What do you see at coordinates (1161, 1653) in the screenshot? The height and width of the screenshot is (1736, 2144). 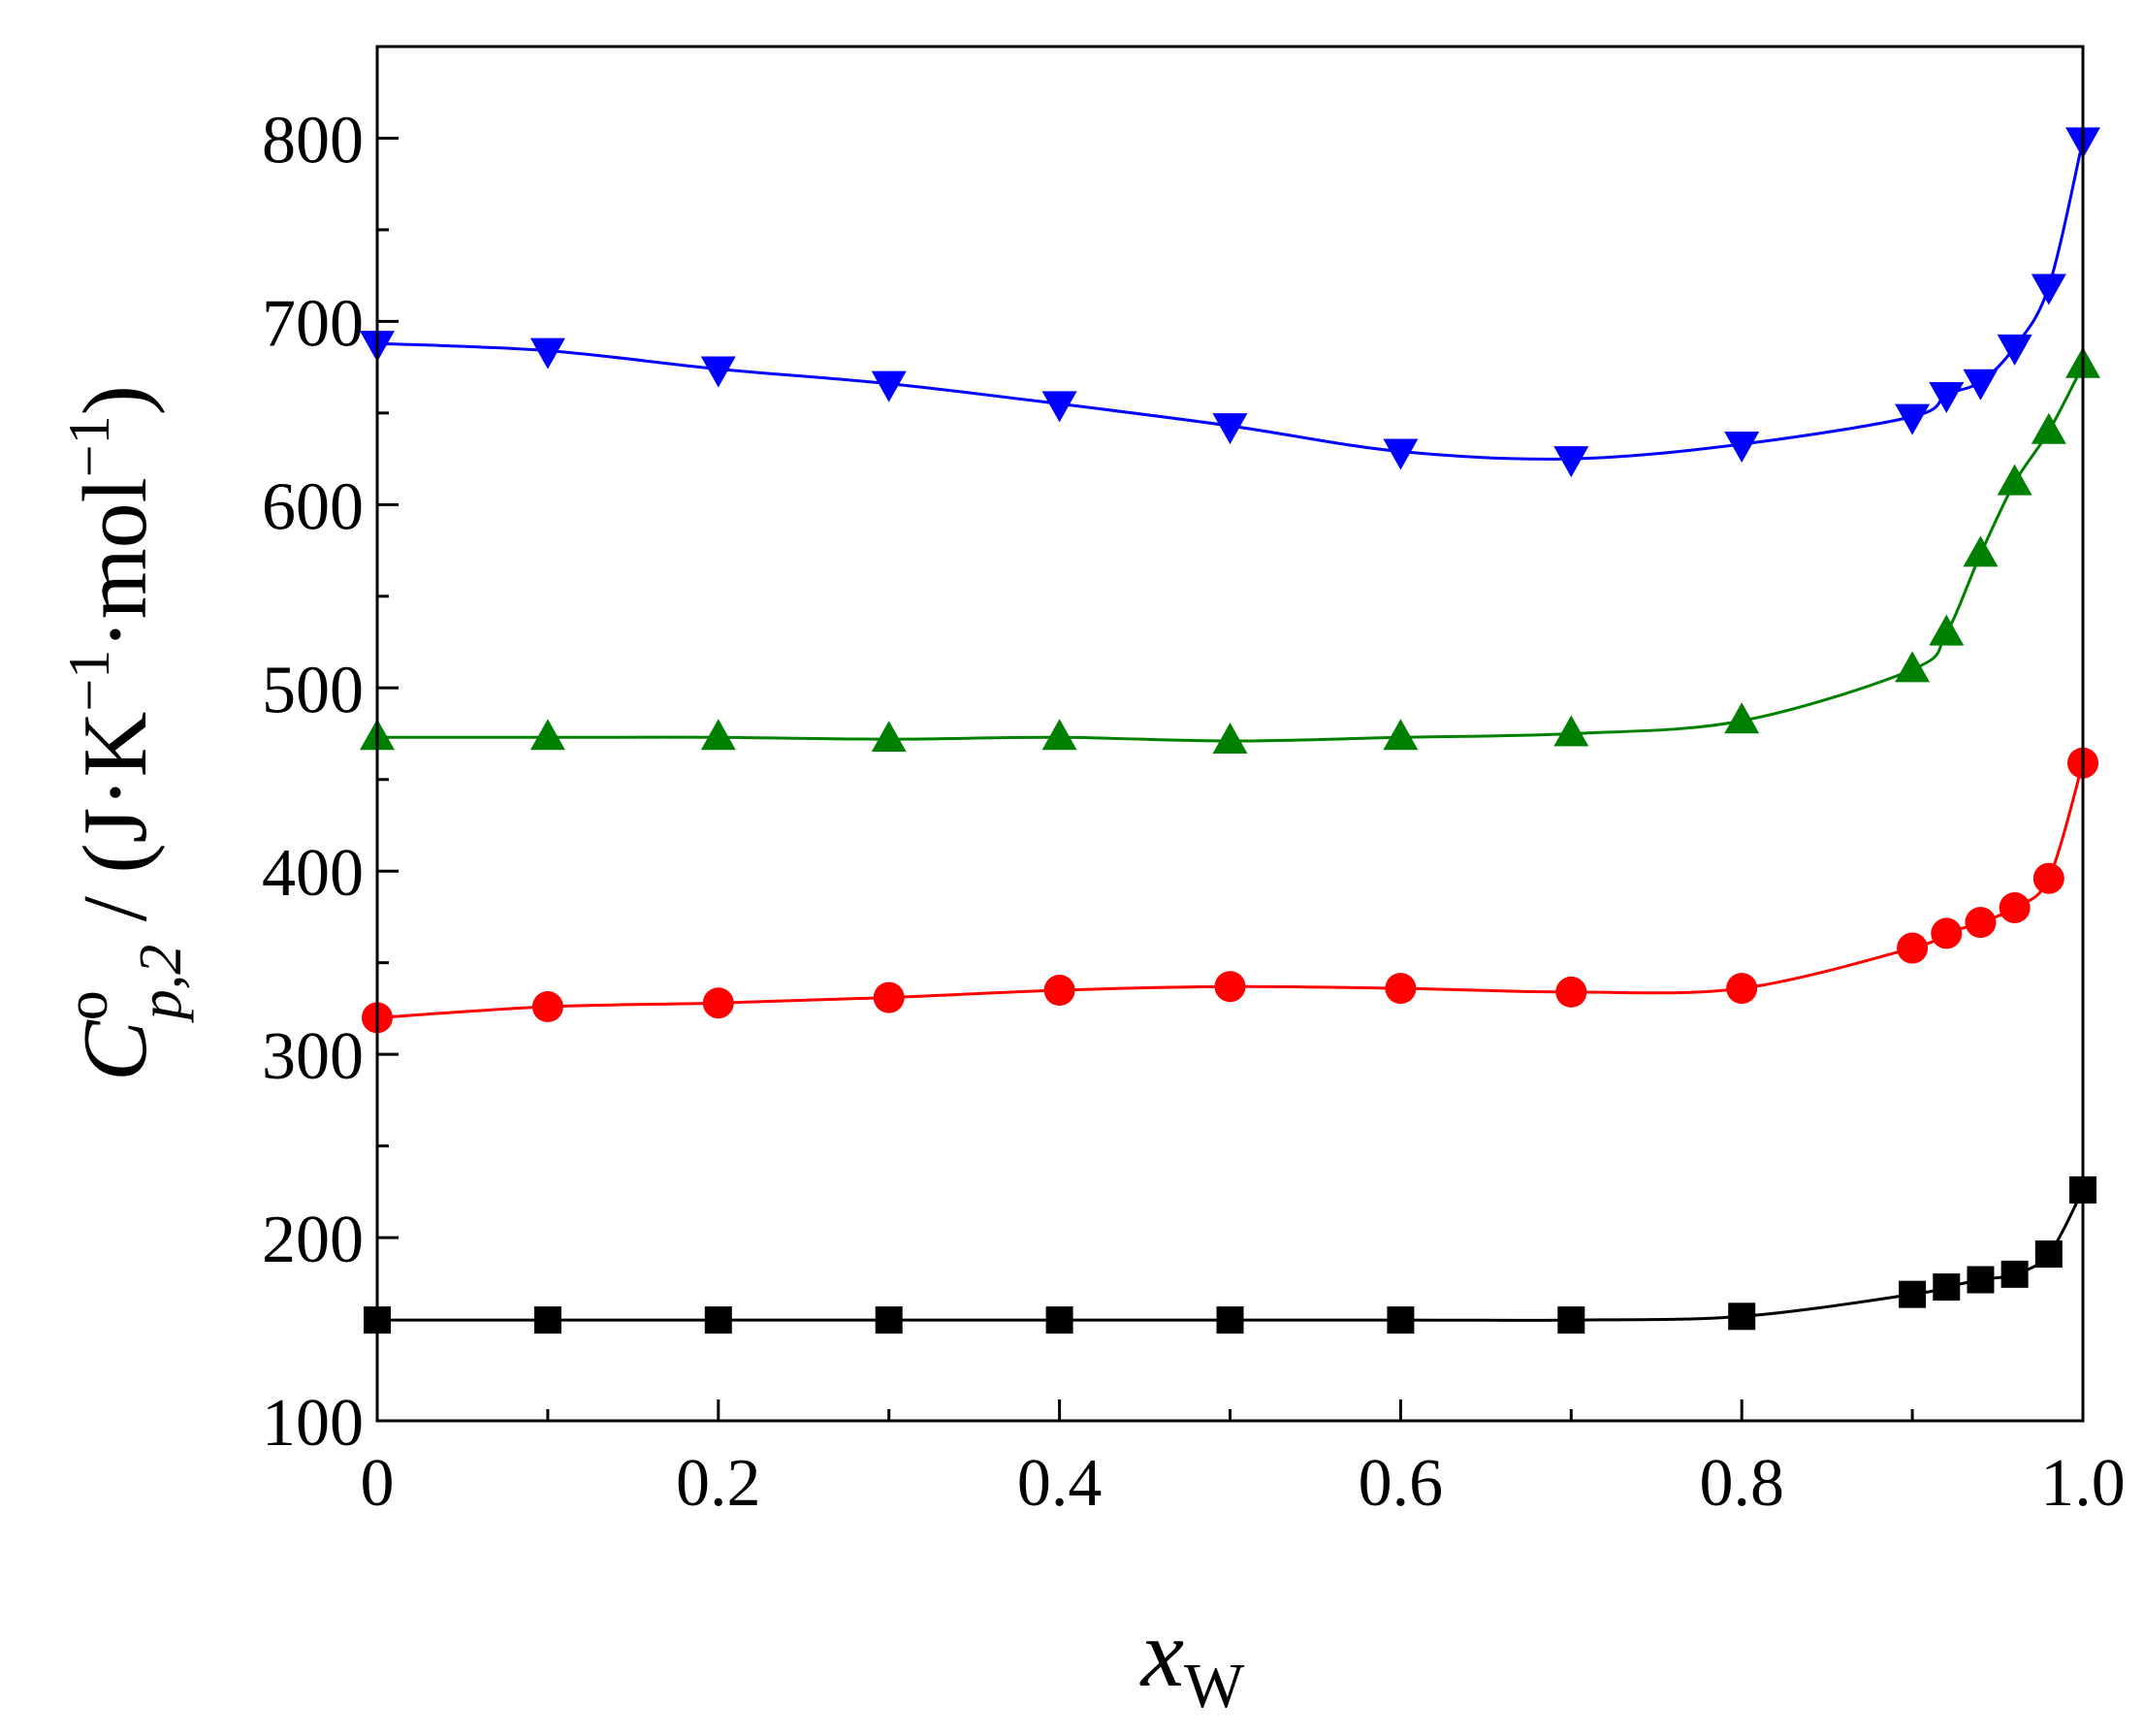 I see `x-axis-label-main: x` at bounding box center [1161, 1653].